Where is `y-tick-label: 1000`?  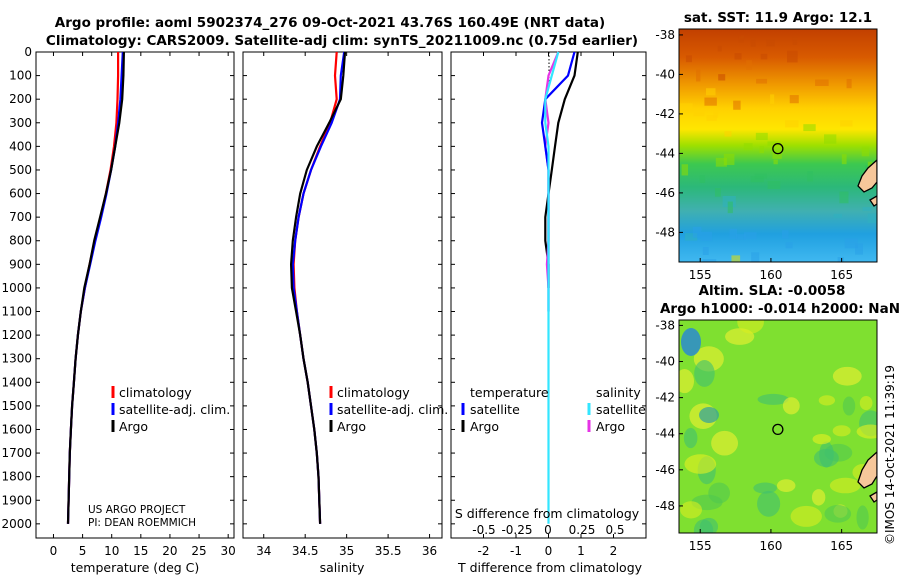 y-tick-label: 1000 is located at coordinates (16, 288).